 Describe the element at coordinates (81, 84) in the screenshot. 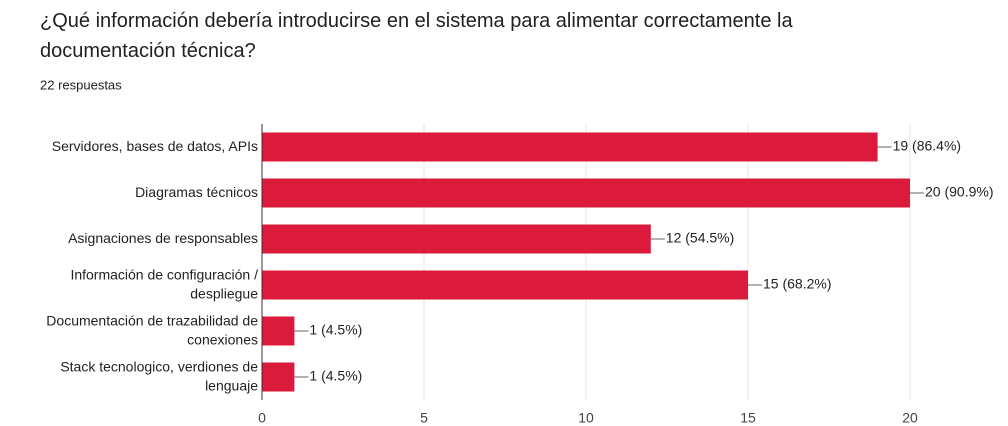

I see `chart-subtitle: 22 respuestas` at that location.